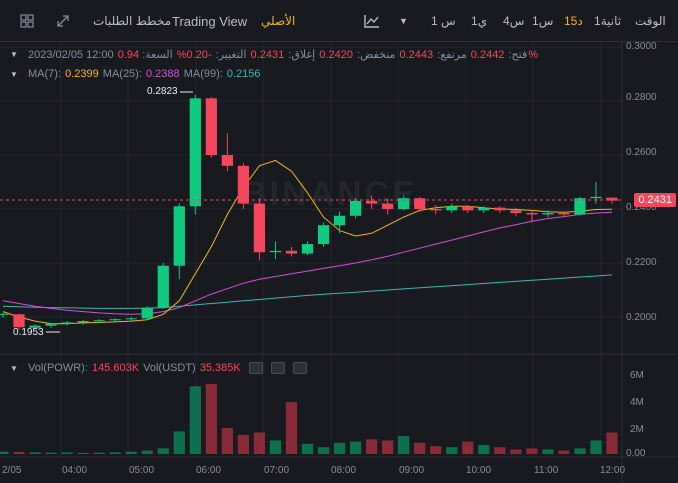 The image size is (678, 483). I want to click on interval-1d: 1ي, so click(479, 21).